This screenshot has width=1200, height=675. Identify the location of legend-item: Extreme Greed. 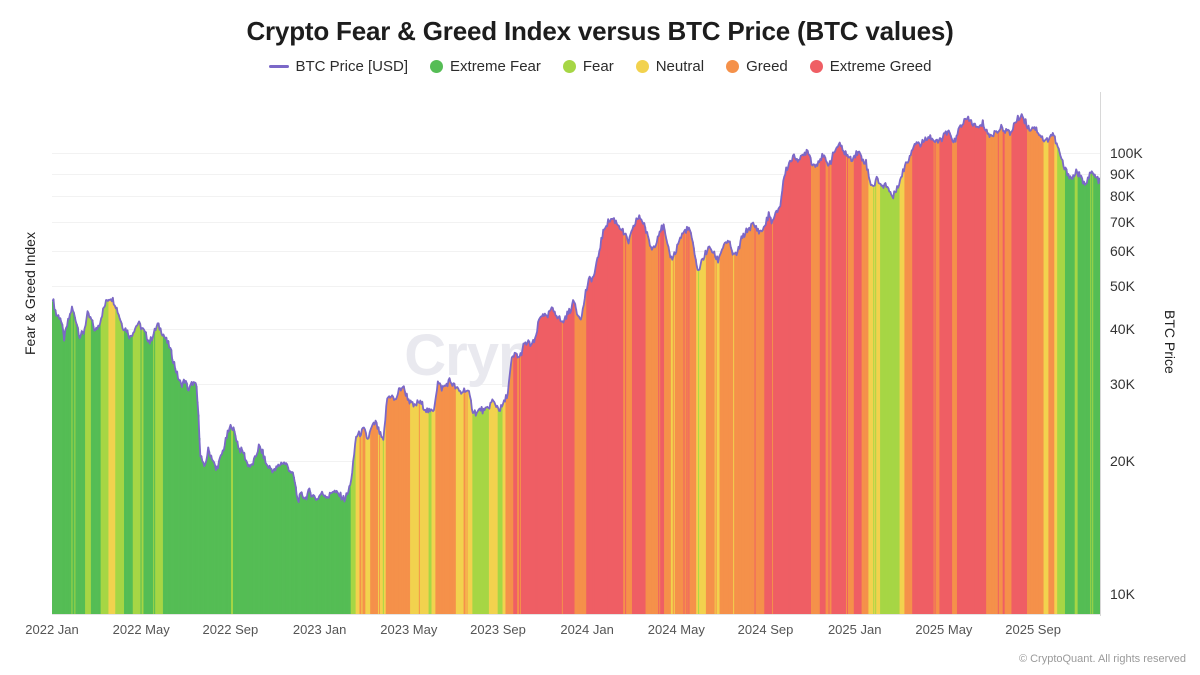
(870, 66).